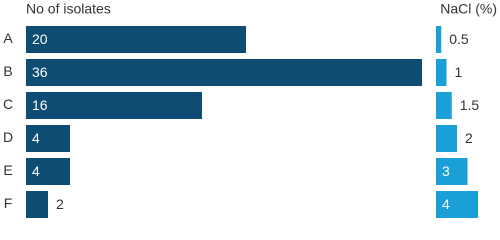 This screenshot has width=500, height=240. What do you see at coordinates (40, 105) in the screenshot?
I see `value-label: 16` at bounding box center [40, 105].